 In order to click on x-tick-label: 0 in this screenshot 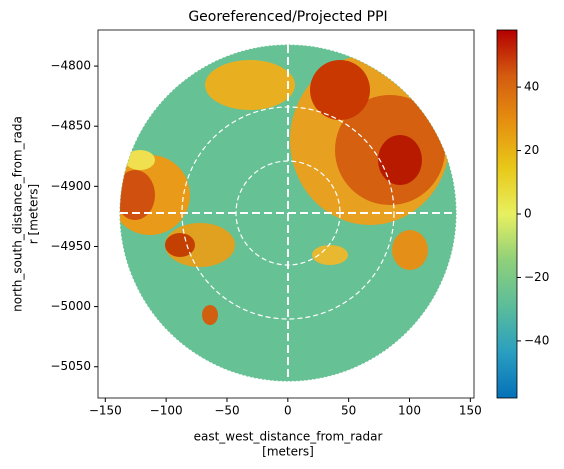, I will do `click(288, 411)`.